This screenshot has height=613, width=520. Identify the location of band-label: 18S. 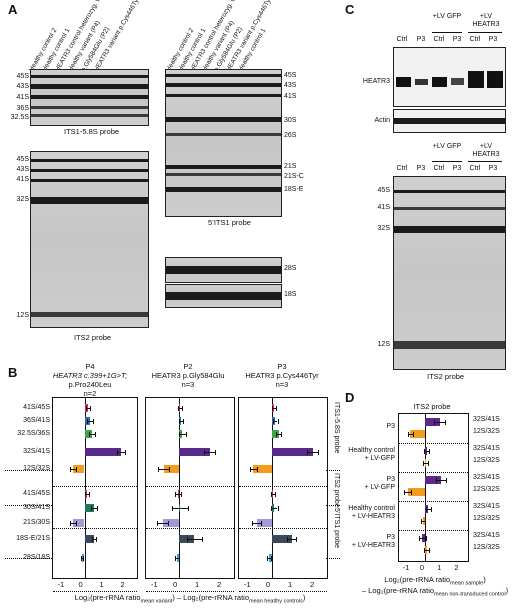
(290, 294).